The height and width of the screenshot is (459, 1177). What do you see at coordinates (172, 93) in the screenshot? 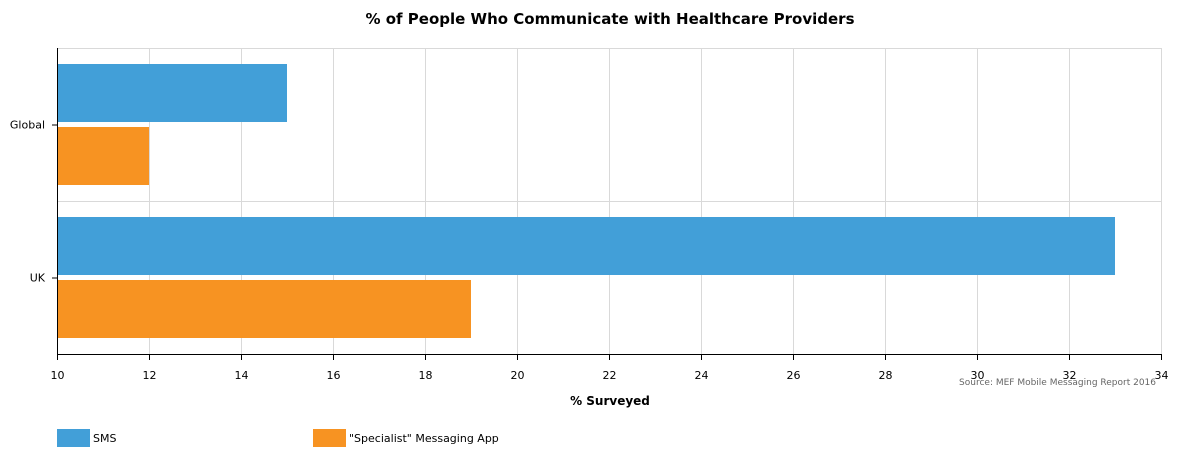
I see `bar-global-sms` at bounding box center [172, 93].